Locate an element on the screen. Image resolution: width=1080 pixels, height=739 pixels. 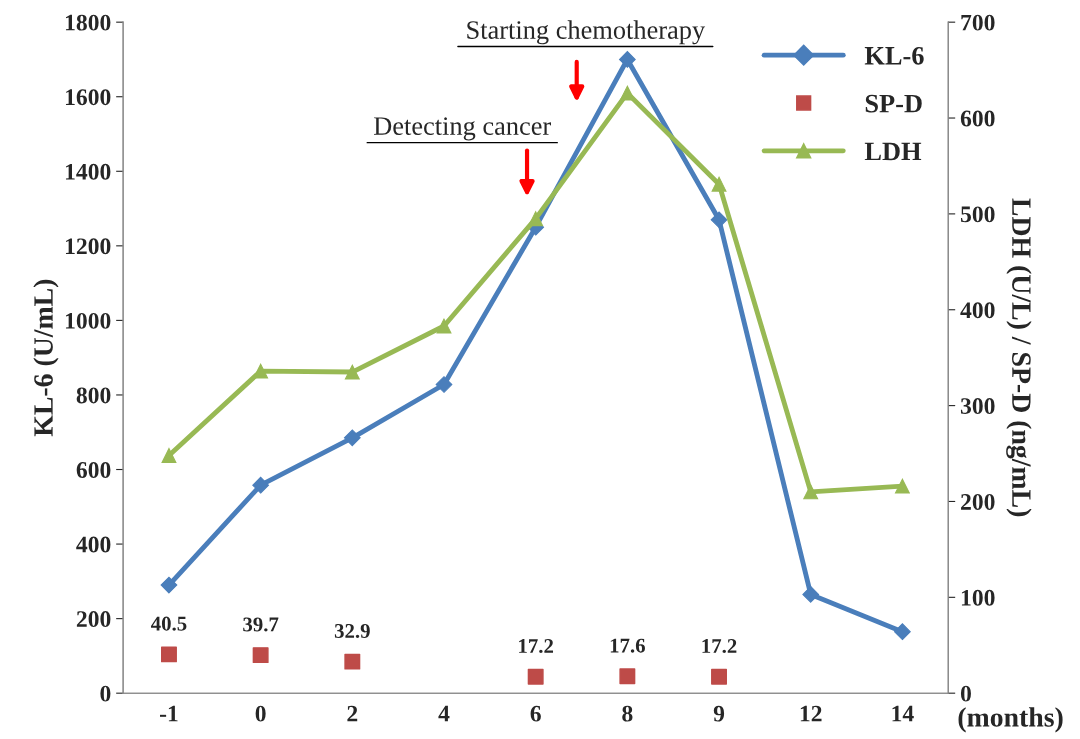
y2-tick-label: 700 is located at coordinates (978, 22).